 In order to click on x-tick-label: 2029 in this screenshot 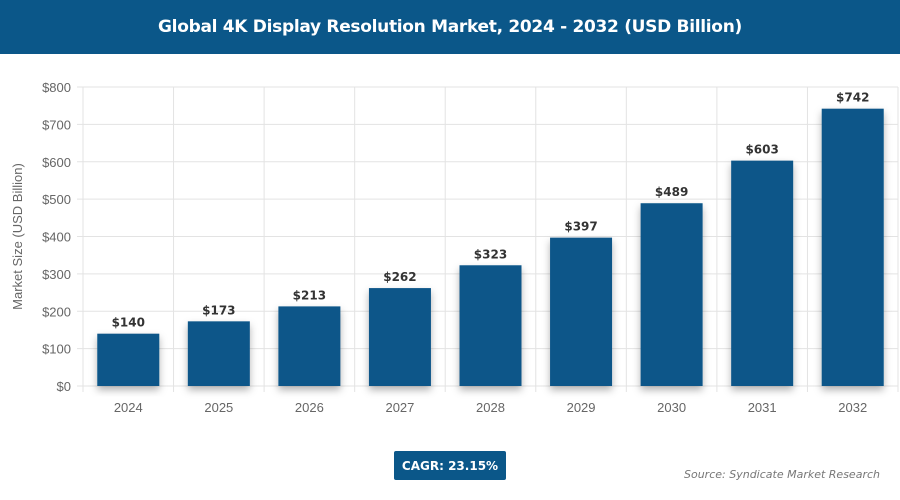, I will do `click(581, 407)`.